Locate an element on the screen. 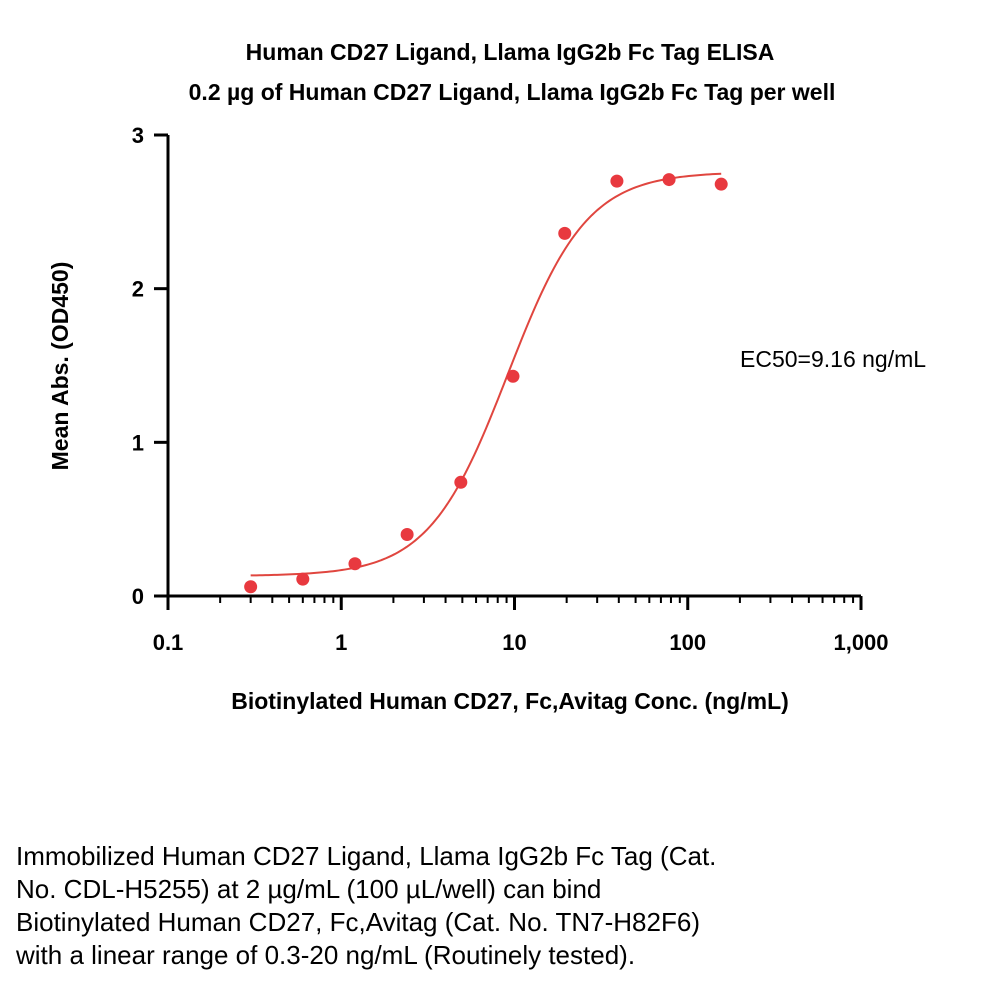  y-tick-label: 0 is located at coordinates (138, 596).